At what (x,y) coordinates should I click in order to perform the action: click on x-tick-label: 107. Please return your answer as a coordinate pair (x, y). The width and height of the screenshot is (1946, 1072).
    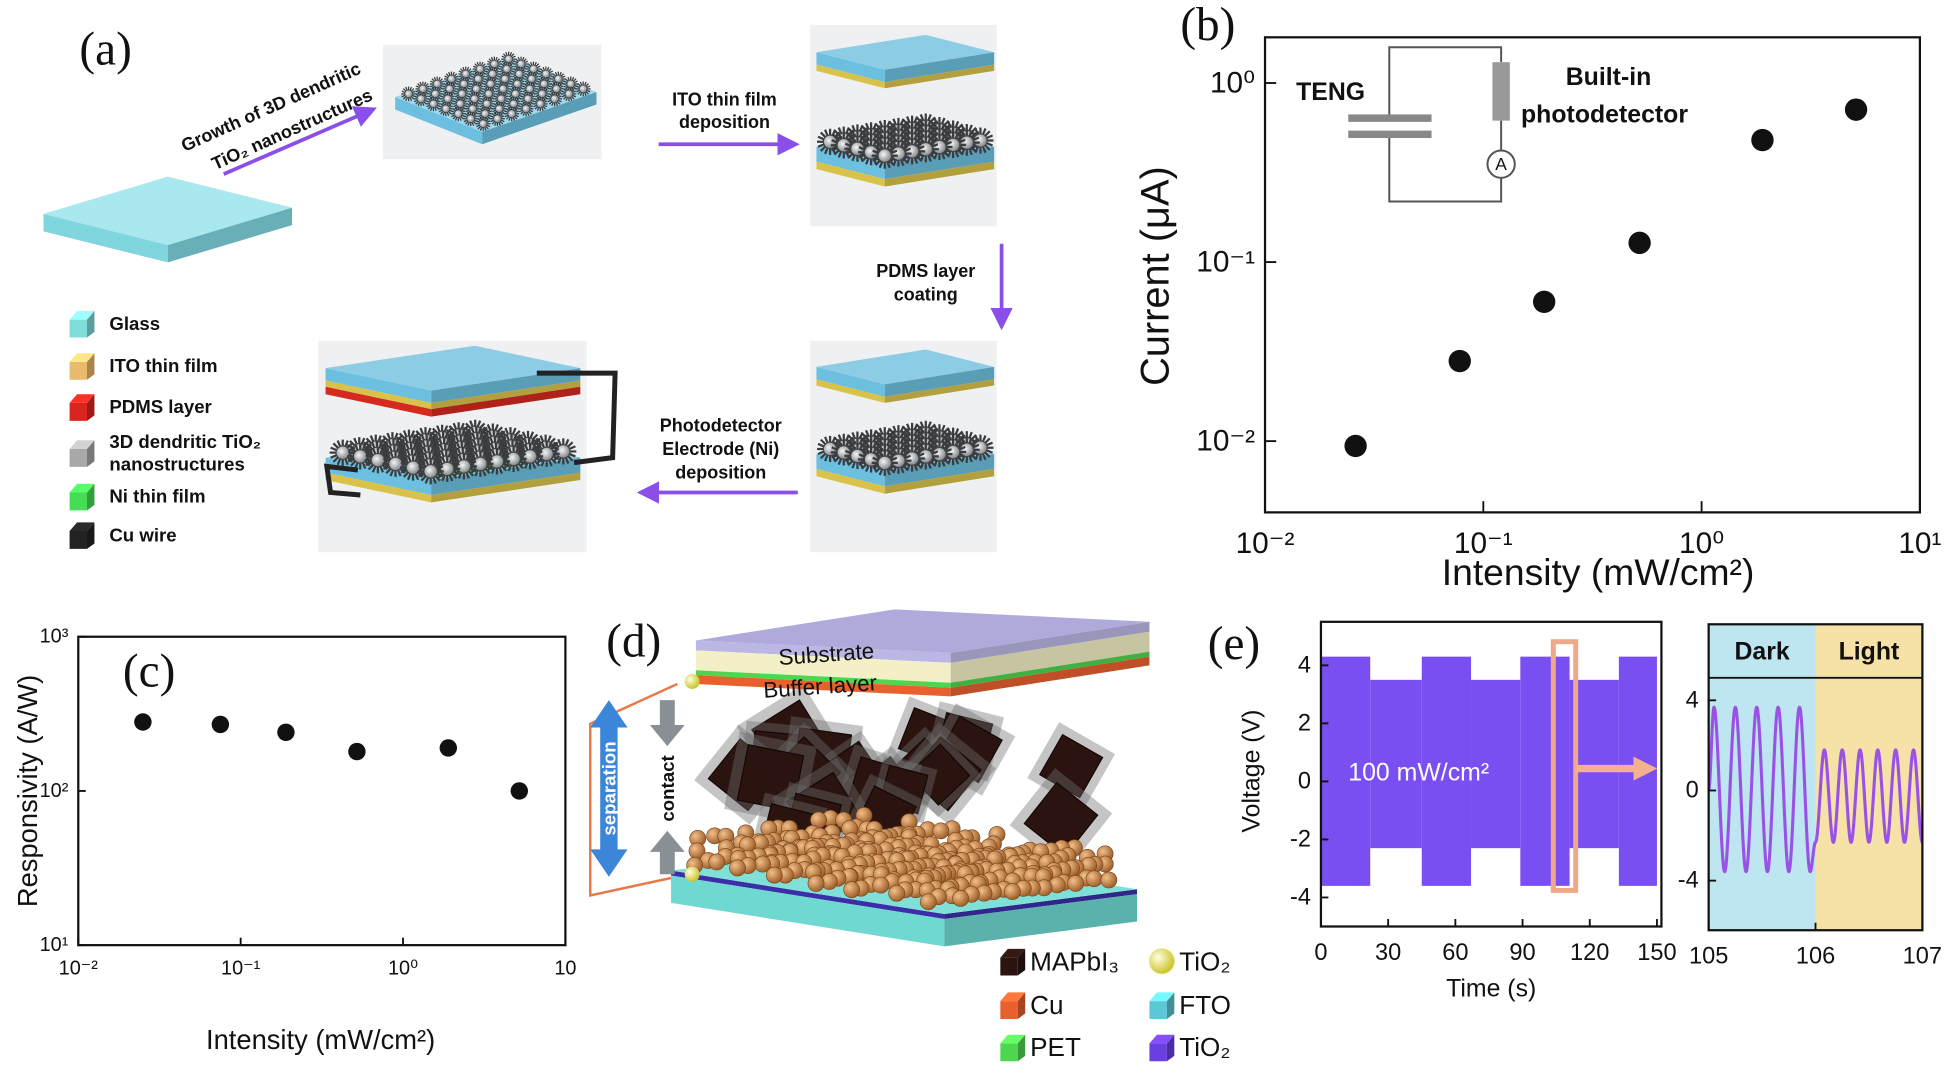
    Looking at the image, I should click on (1922, 957).